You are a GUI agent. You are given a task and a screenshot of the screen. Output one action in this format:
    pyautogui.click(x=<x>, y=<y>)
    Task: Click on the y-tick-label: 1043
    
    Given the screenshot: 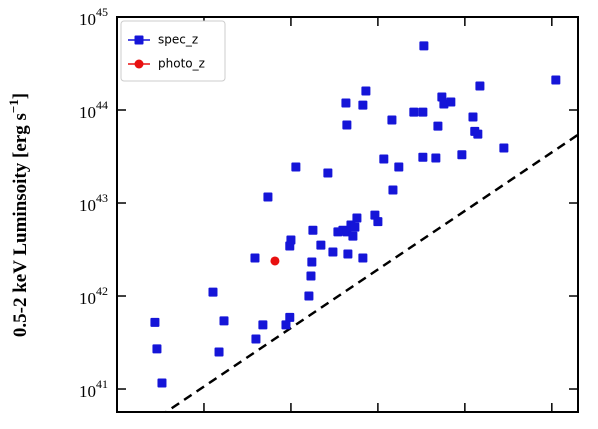 What is the action you would take?
    pyautogui.click(x=93, y=203)
    